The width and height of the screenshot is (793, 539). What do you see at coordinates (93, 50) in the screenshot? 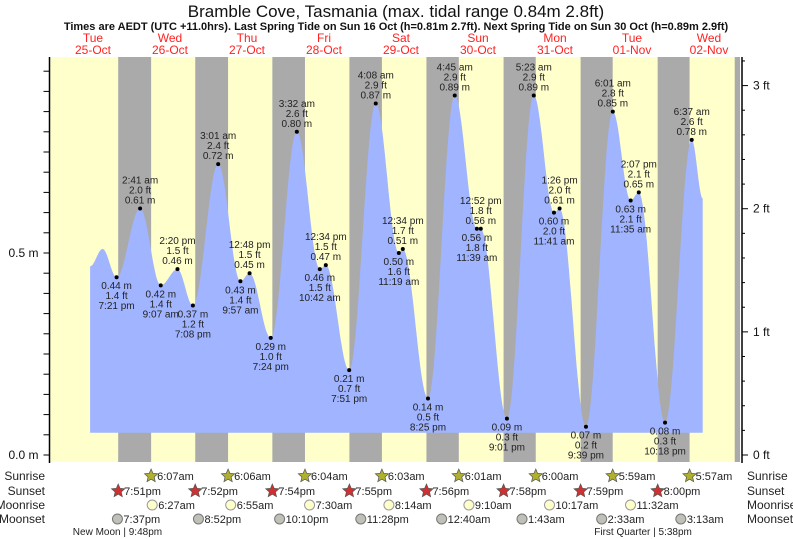
I see `day-date-label: 25-Oct` at bounding box center [93, 50].